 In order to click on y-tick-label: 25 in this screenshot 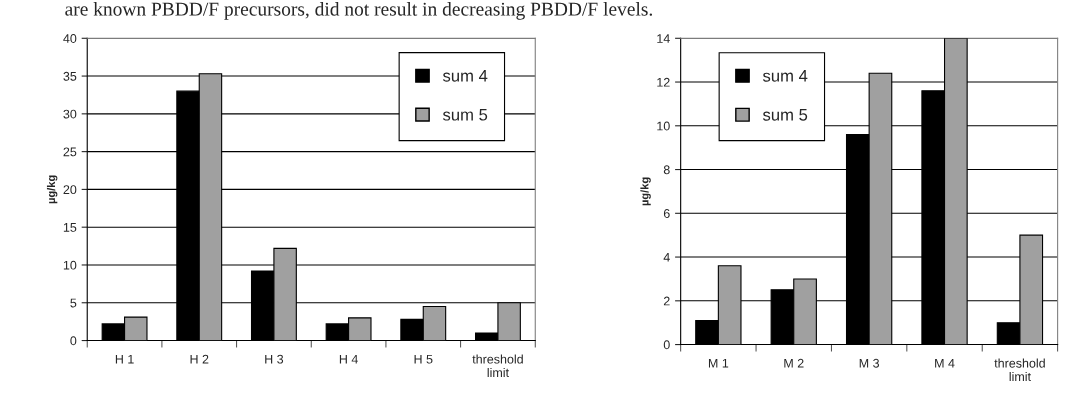, I will do `click(70, 152)`.